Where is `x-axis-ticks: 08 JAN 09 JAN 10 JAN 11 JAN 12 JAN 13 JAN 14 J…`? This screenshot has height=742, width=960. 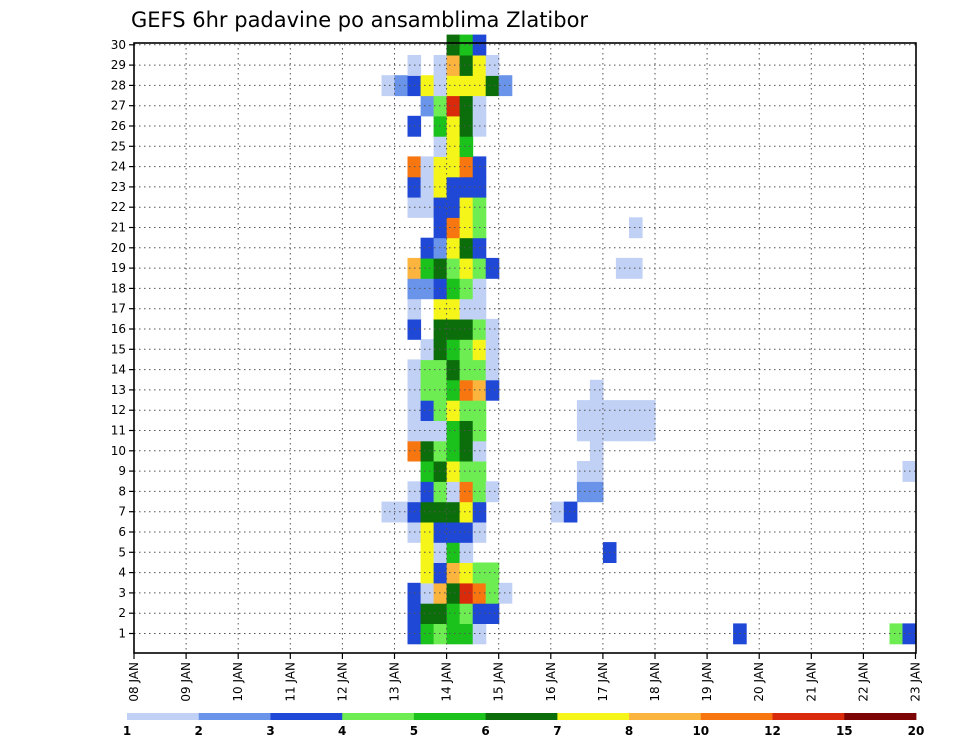
x-axis-ticks: 08 JAN 09 JAN 10 JAN 11 JAN 12 JAN 13 JAN 14 J… is located at coordinates (525, 677).